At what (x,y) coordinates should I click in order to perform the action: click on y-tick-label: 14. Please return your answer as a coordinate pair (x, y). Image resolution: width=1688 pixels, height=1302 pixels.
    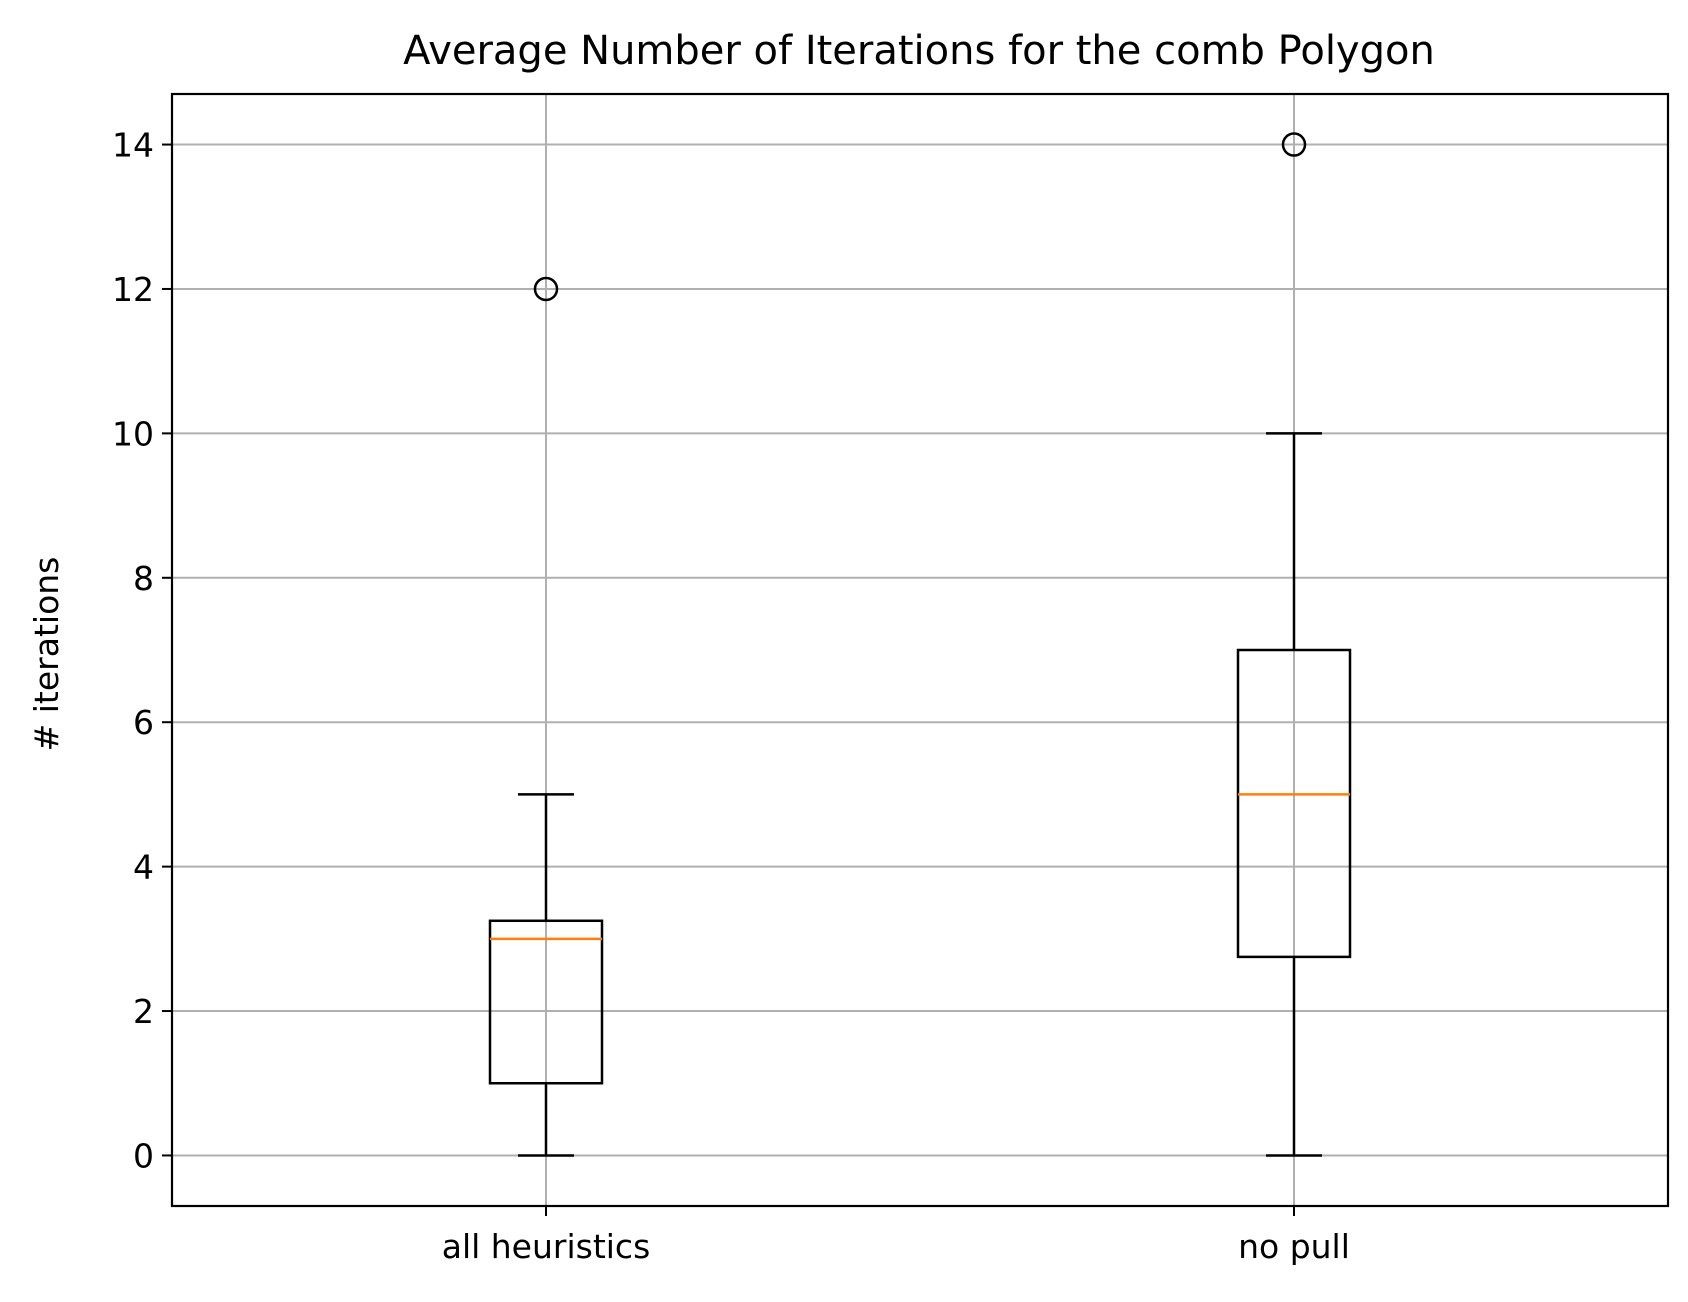
    Looking at the image, I should click on (133, 145).